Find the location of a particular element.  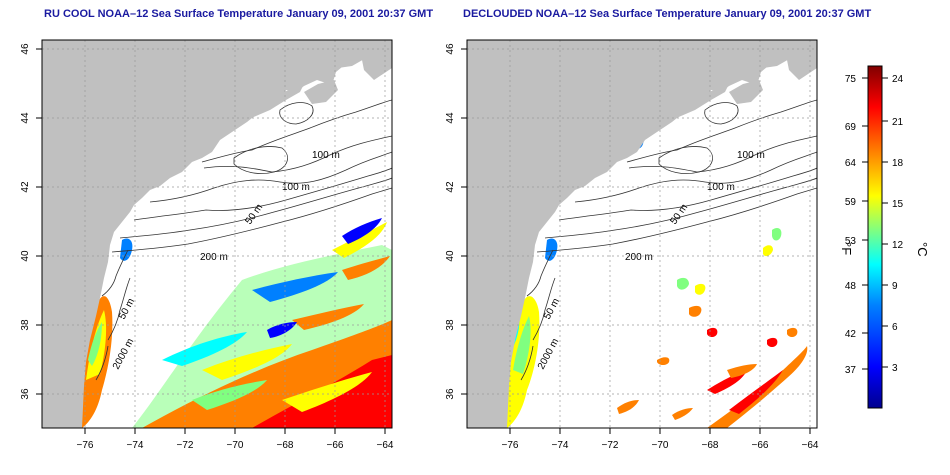

f-tick-label: 75 is located at coordinates (851, 79).